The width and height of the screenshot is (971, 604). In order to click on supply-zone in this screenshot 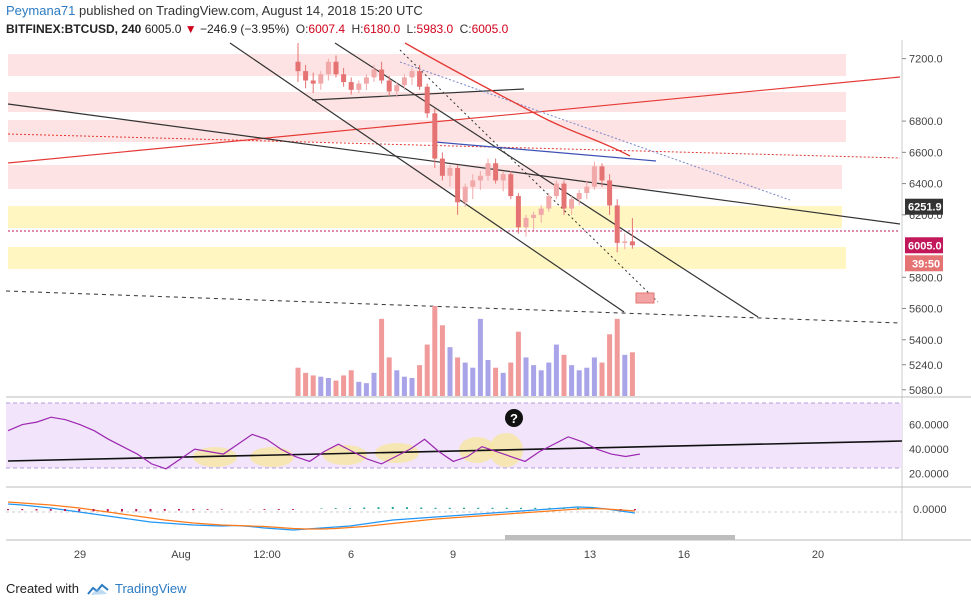, I will do `click(427, 65)`.